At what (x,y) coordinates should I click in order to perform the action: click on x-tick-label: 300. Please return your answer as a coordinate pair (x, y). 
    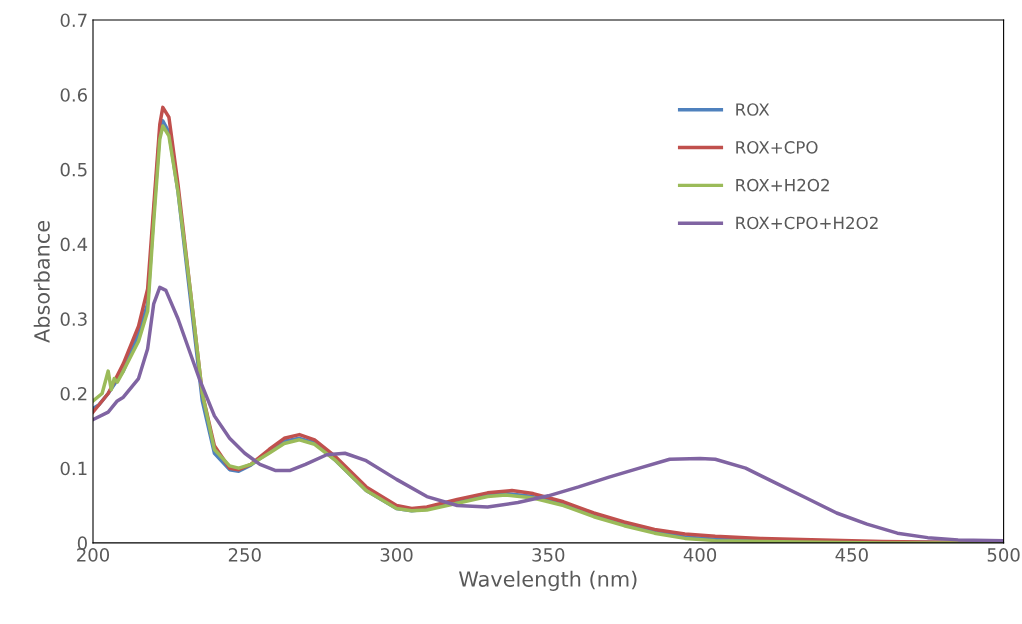
    Looking at the image, I should click on (396, 555).